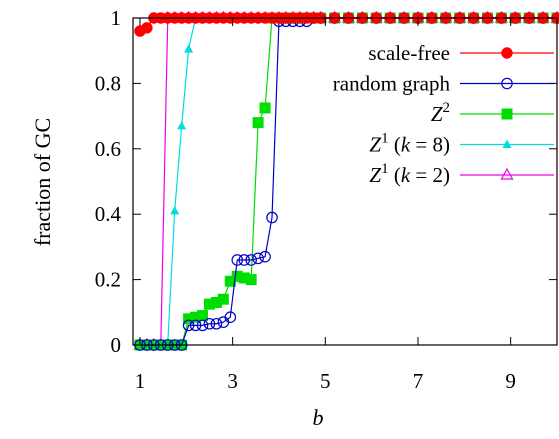 The image size is (559, 439). I want to click on legend-label: random graph, so click(392, 84).